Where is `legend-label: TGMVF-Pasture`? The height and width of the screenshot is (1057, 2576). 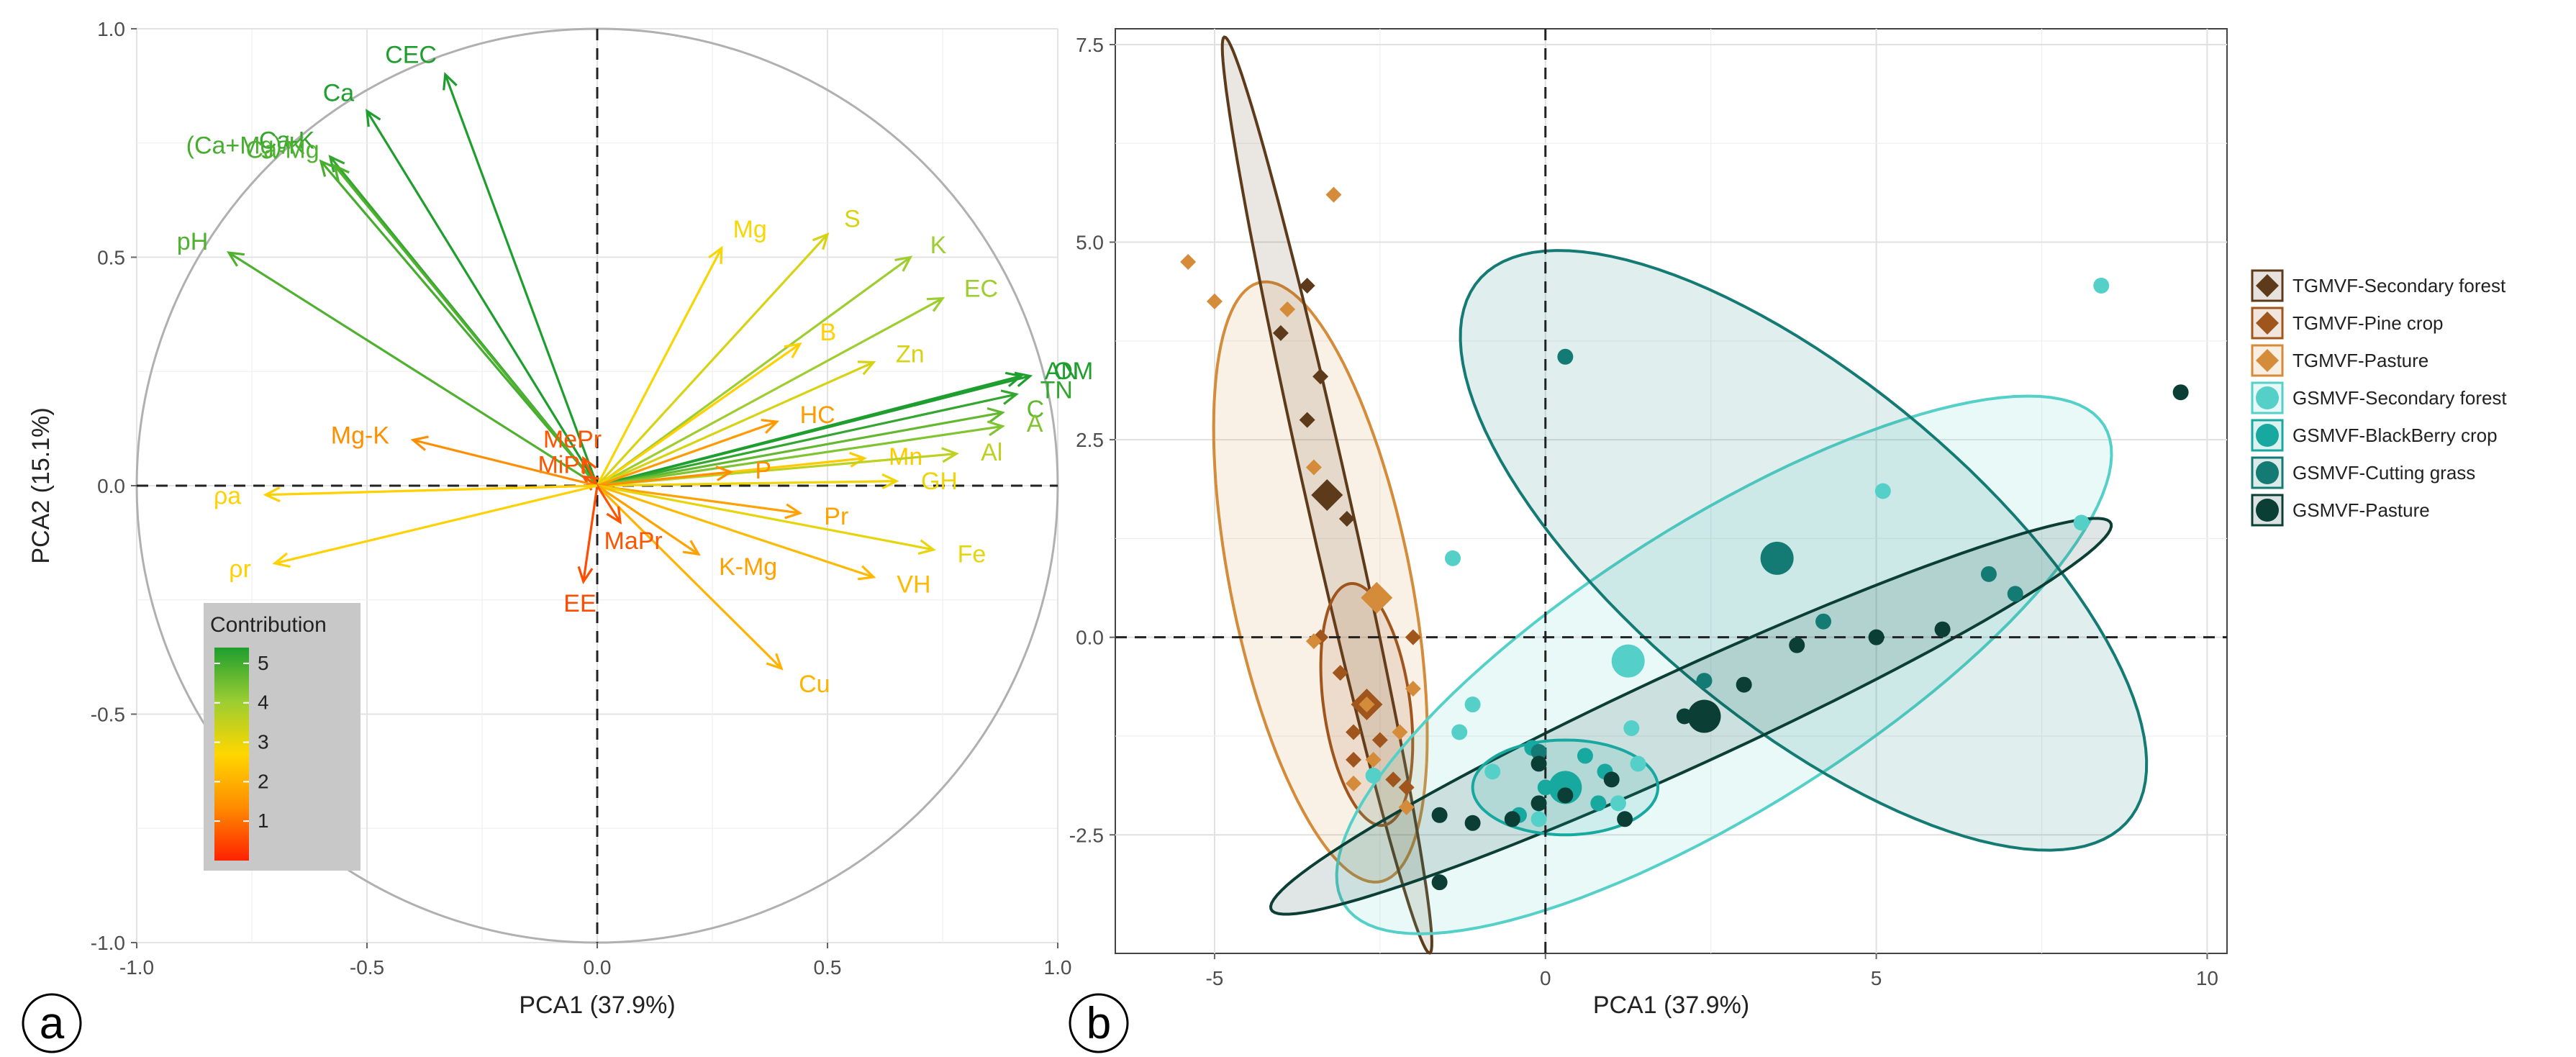 legend-label: TGMVF-Pasture is located at coordinates (2360, 360).